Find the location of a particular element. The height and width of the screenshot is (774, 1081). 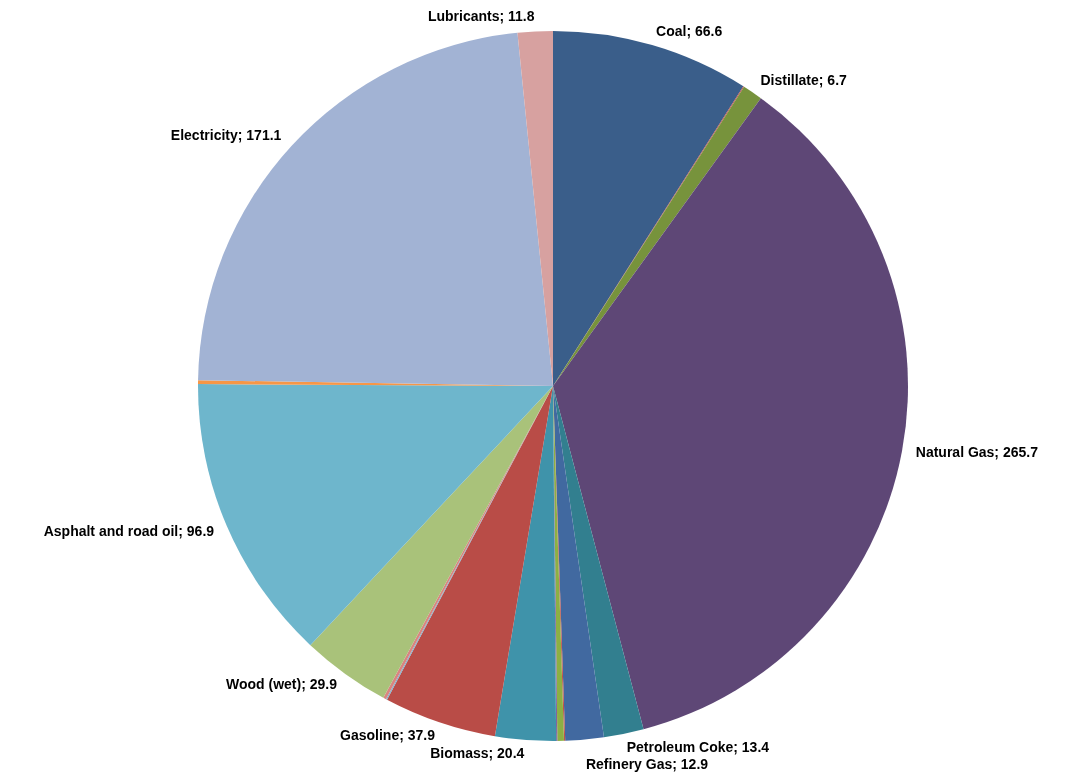

slice-label: Lubricants; 11.8 is located at coordinates (481, 16).